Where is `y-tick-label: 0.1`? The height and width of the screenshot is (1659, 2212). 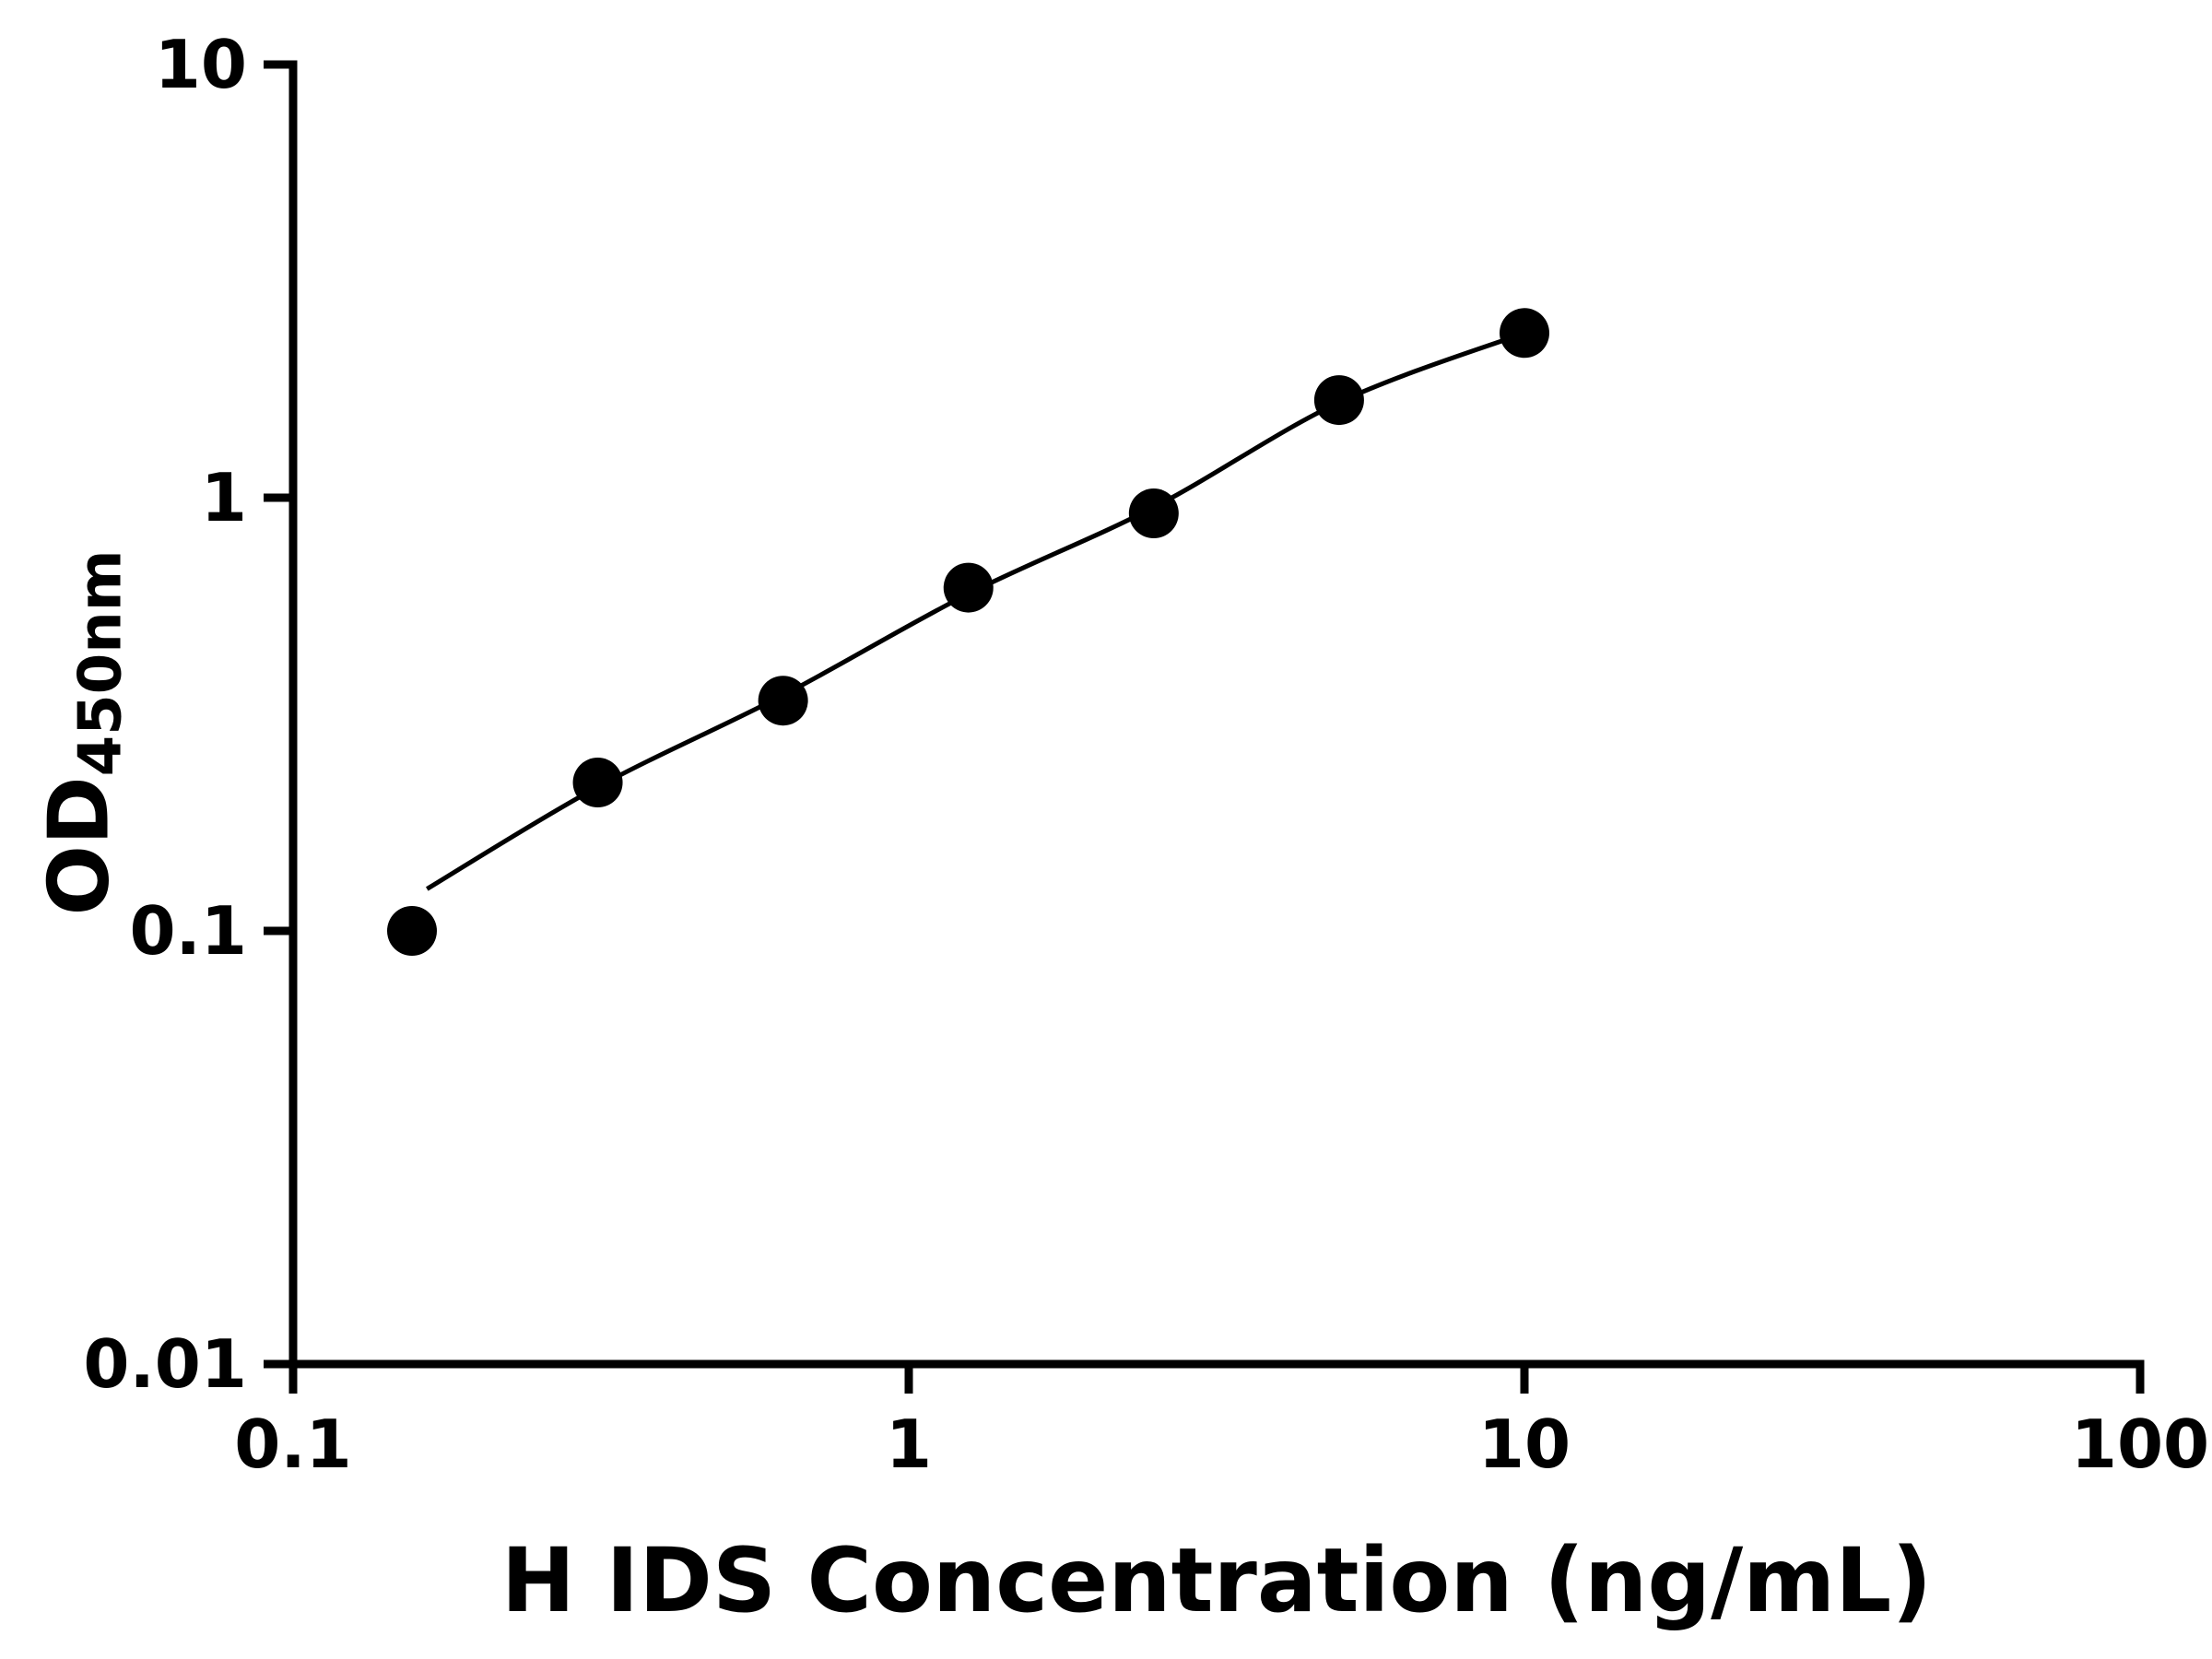 y-tick-label: 0.1 is located at coordinates (188, 931).